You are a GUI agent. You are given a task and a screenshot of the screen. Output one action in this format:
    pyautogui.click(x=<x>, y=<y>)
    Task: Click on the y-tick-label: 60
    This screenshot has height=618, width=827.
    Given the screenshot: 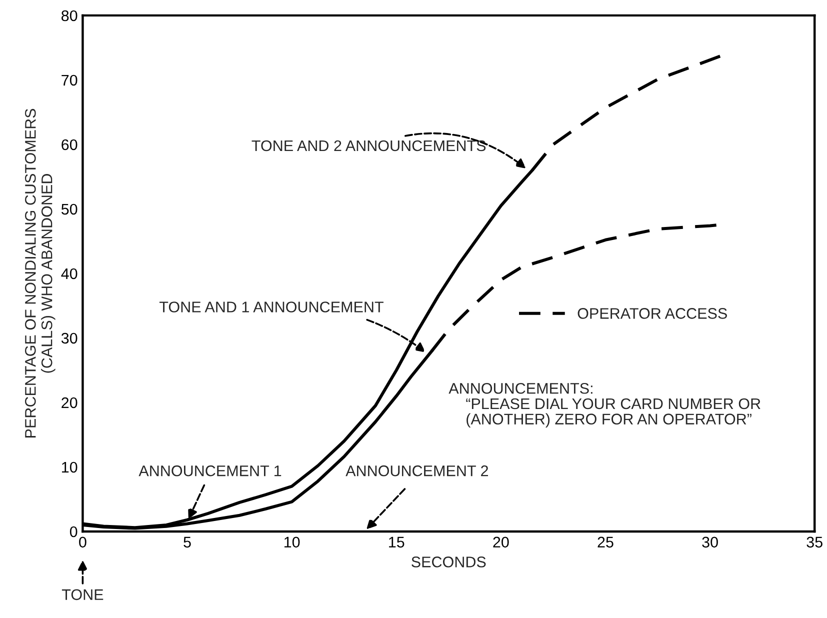 What is the action you would take?
    pyautogui.click(x=70, y=144)
    